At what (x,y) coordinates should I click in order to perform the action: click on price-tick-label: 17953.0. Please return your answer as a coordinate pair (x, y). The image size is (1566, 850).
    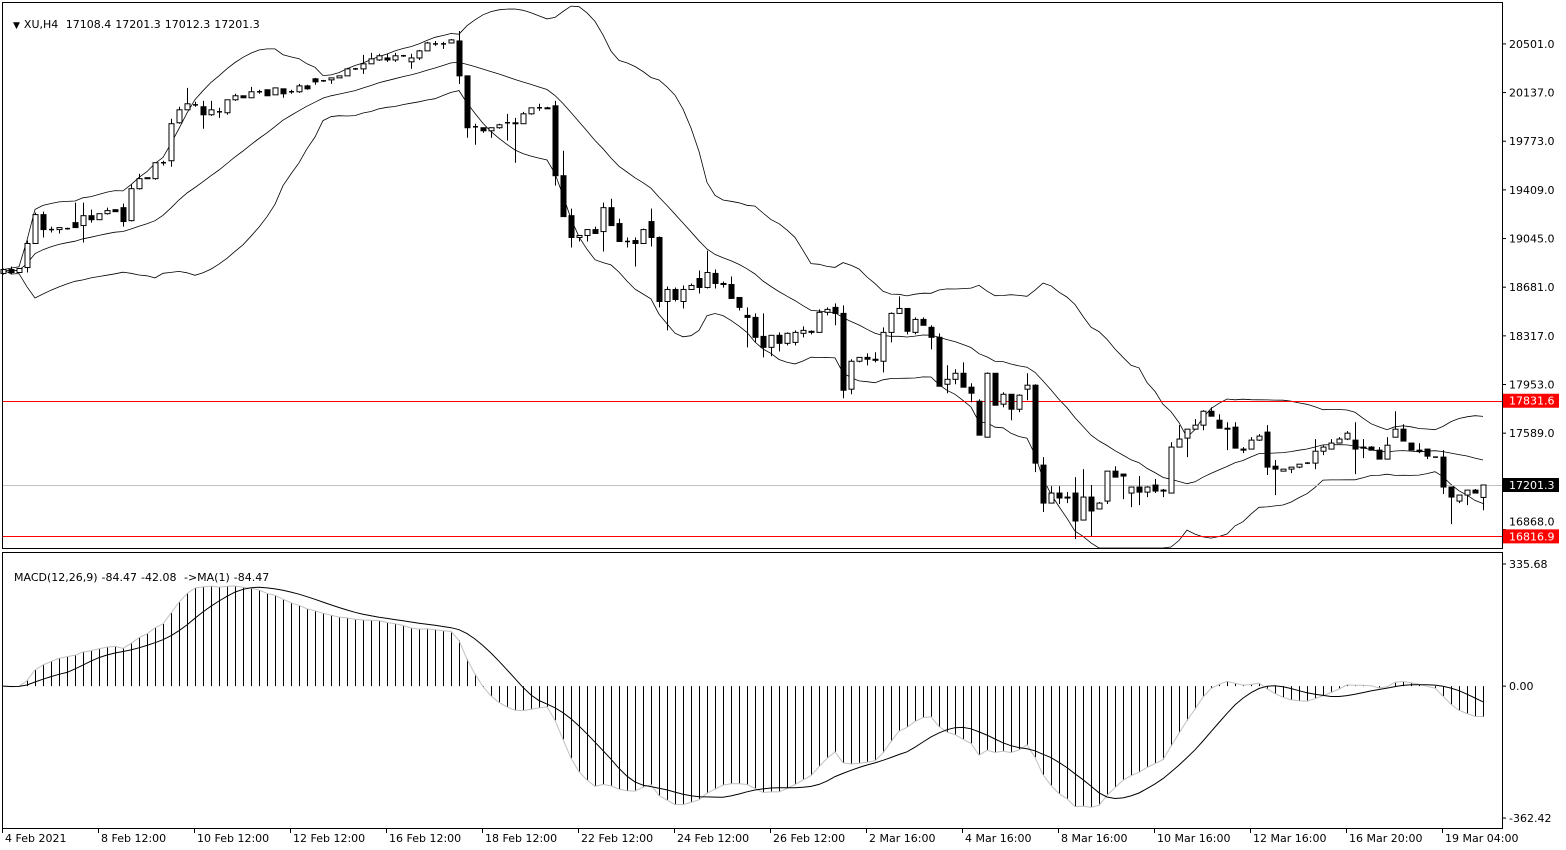
    Looking at the image, I should click on (1532, 385).